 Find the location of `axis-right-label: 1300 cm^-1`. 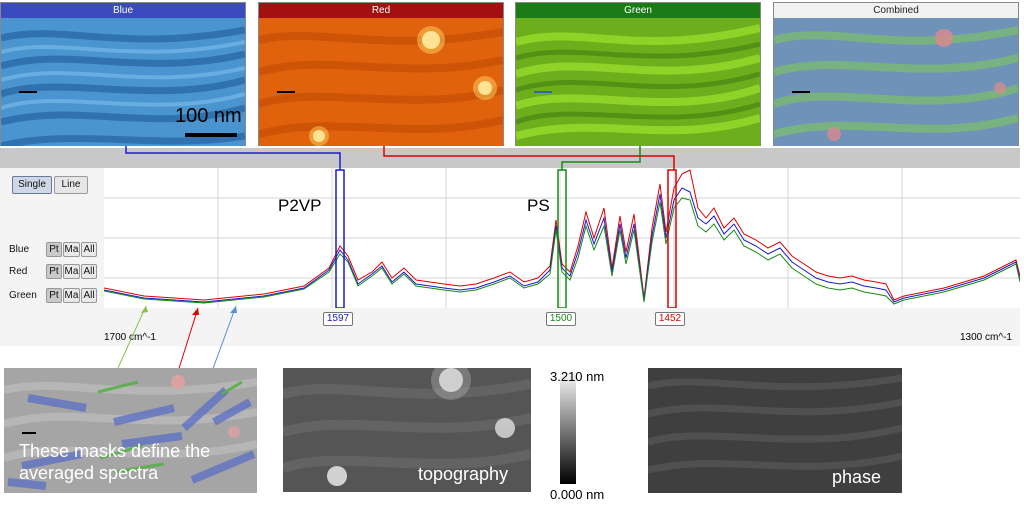

axis-right-label: 1300 cm^-1 is located at coordinates (986, 337).